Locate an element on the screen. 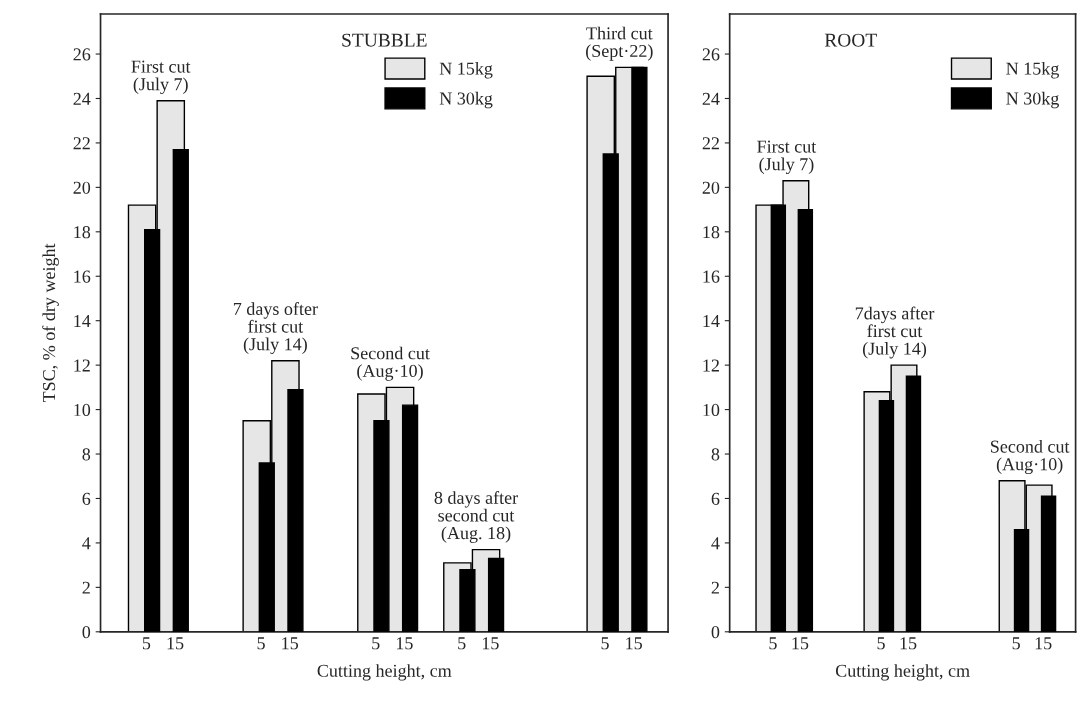 This screenshot has width=1081, height=702. annotation: 7days after first cut (July 14) is located at coordinates (895, 332).